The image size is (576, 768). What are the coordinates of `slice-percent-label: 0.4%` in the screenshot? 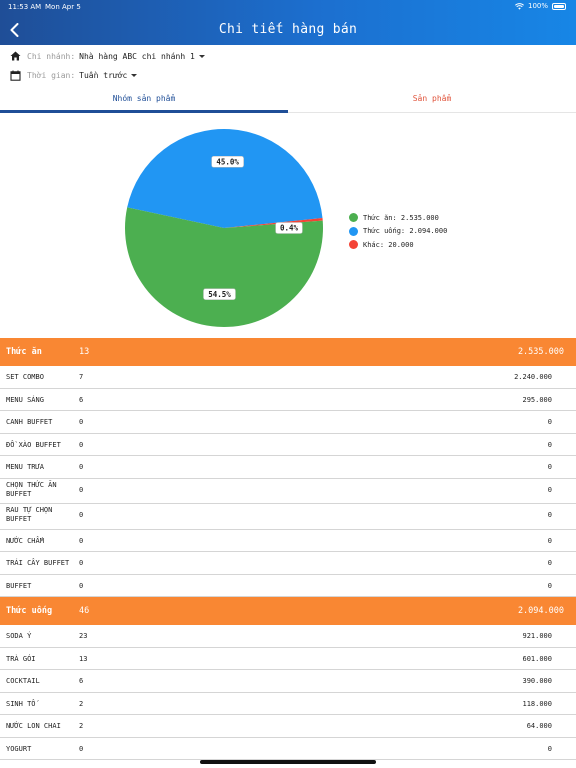 It's located at (289, 228).